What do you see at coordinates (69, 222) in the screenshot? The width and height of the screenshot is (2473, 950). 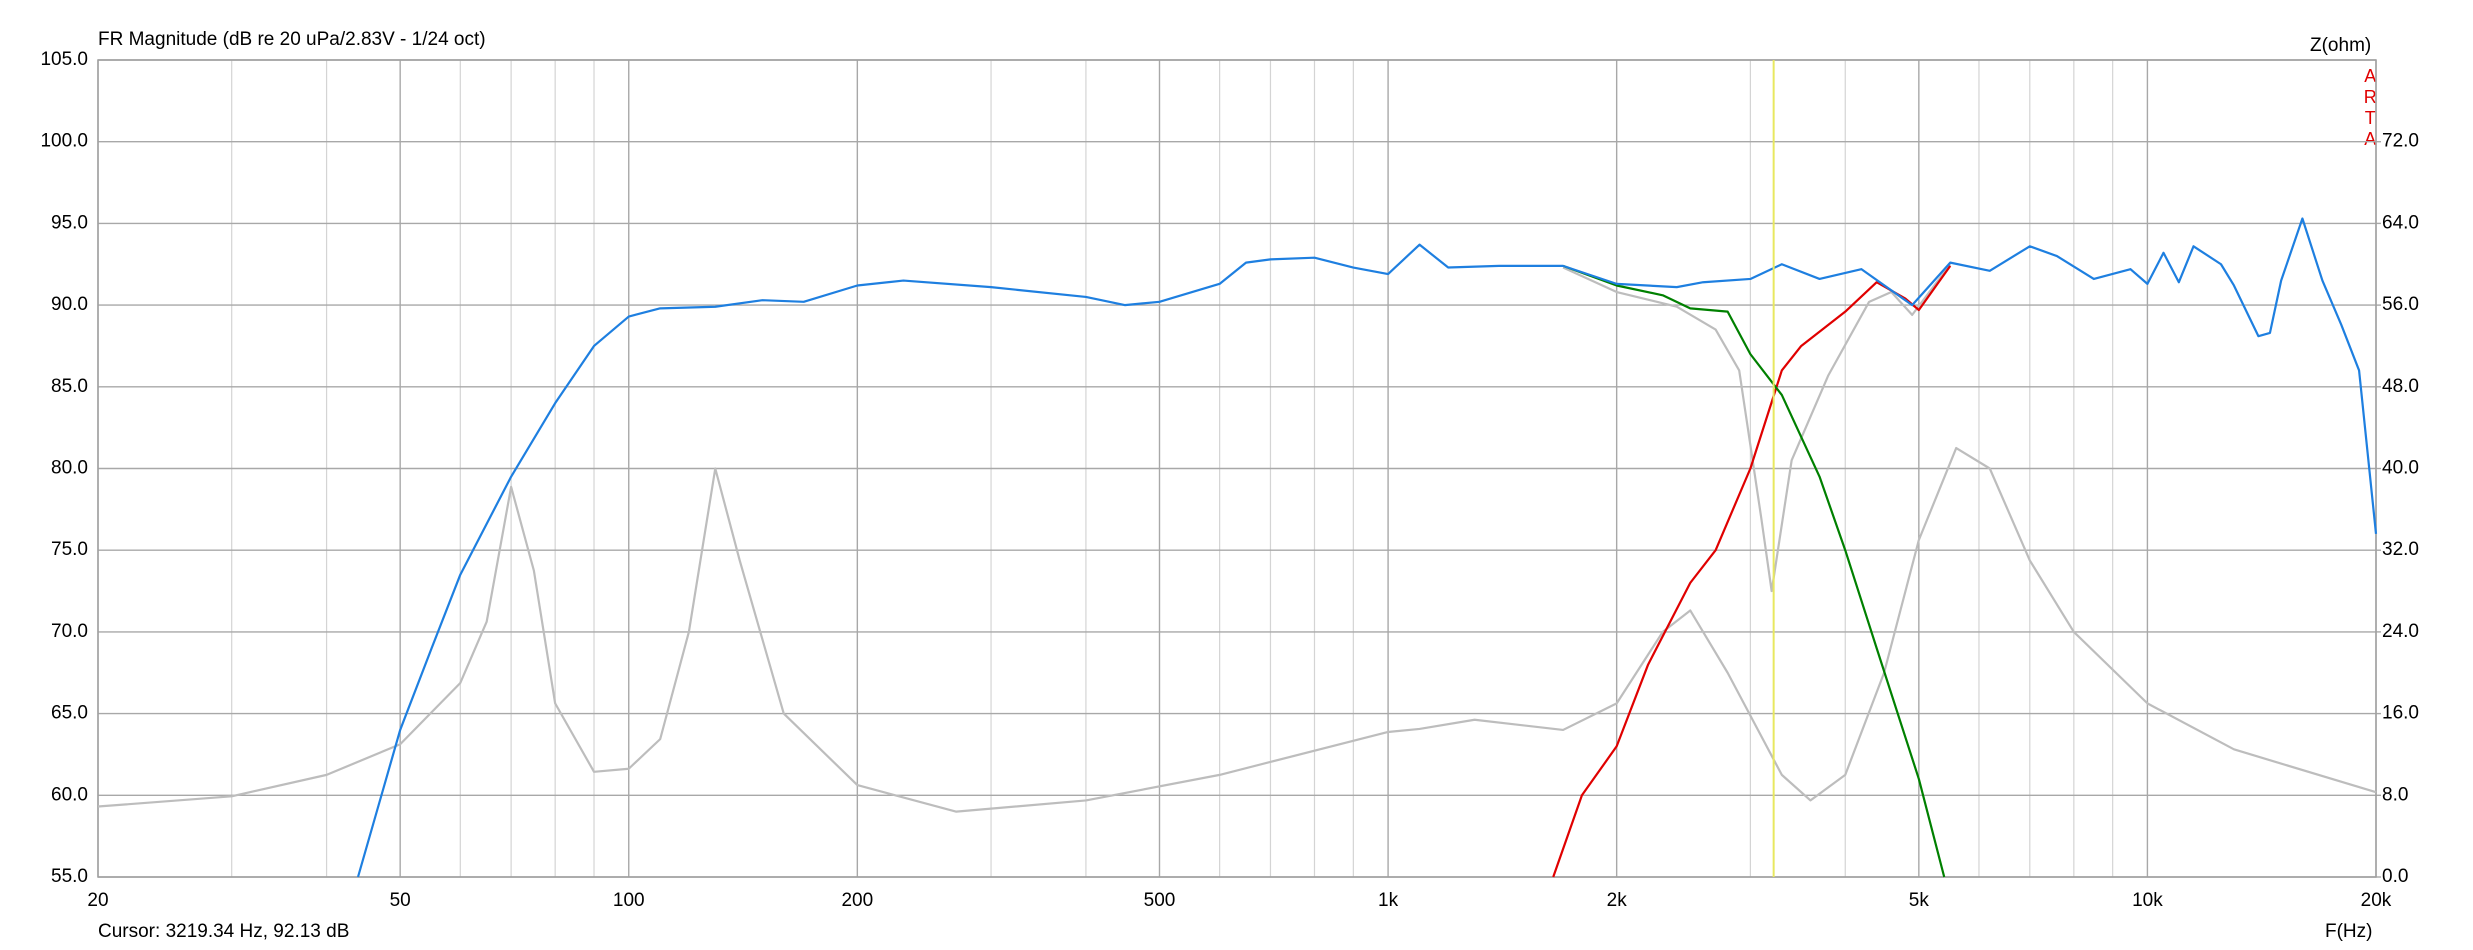 I see `y-tick-label: 95.0` at bounding box center [69, 222].